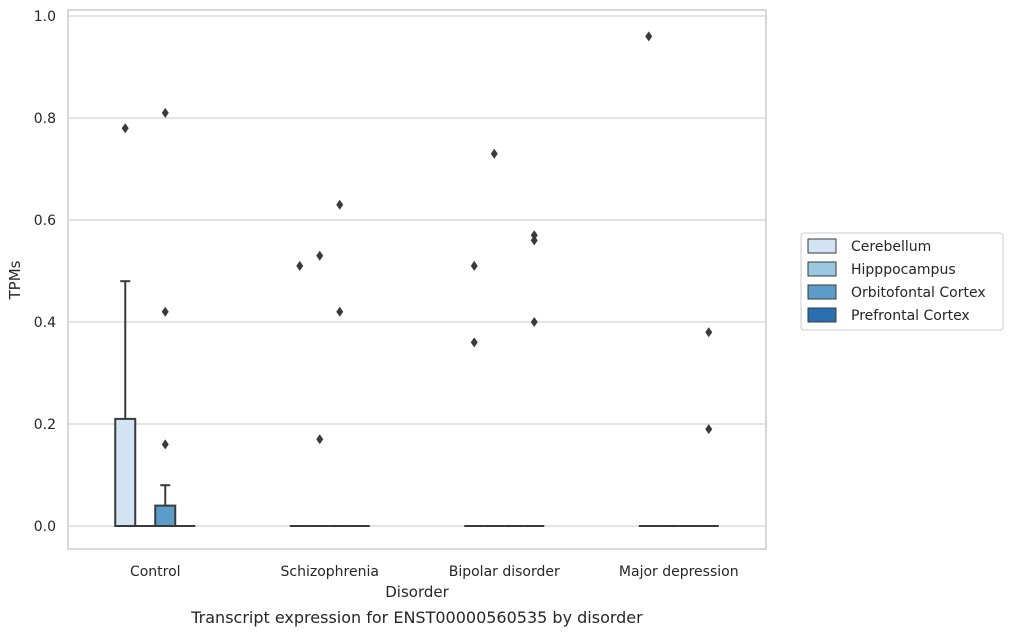 The width and height of the screenshot is (1014, 636). Describe the element at coordinates (918, 293) in the screenshot. I see `legend-label: Orbitofontal Cortex` at that location.